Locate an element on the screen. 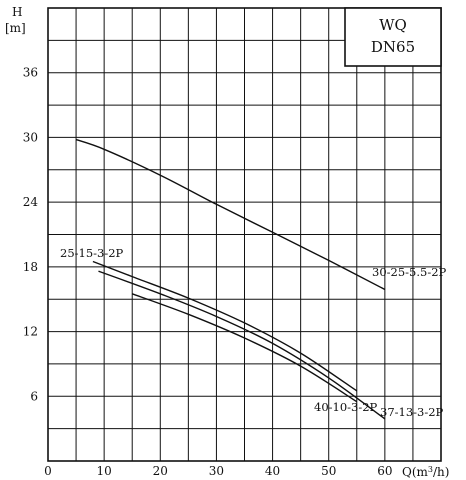 The height and width of the screenshot is (480, 466). x-tick-label: 30 is located at coordinates (216, 471).